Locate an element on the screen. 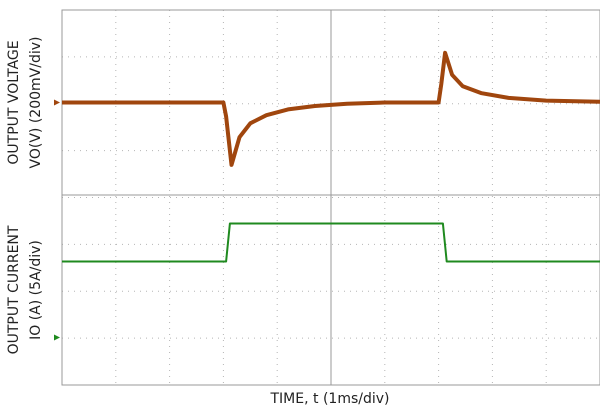  y-axis-label: OUTPUT VOLTAGE is located at coordinates (14, 102).